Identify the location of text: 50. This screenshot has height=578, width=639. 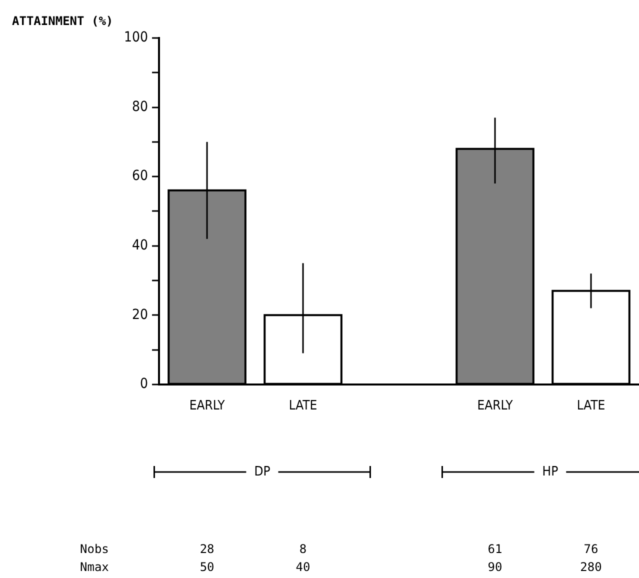
(207, 567).